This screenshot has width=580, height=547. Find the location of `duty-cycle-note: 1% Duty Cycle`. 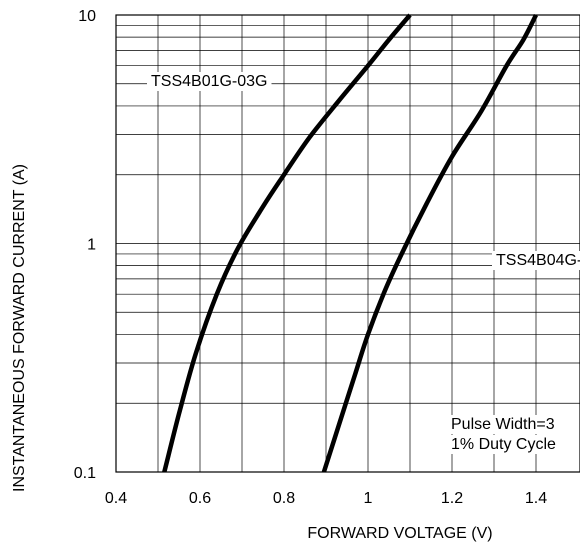

duty-cycle-note: 1% Duty Cycle is located at coordinates (503, 444).